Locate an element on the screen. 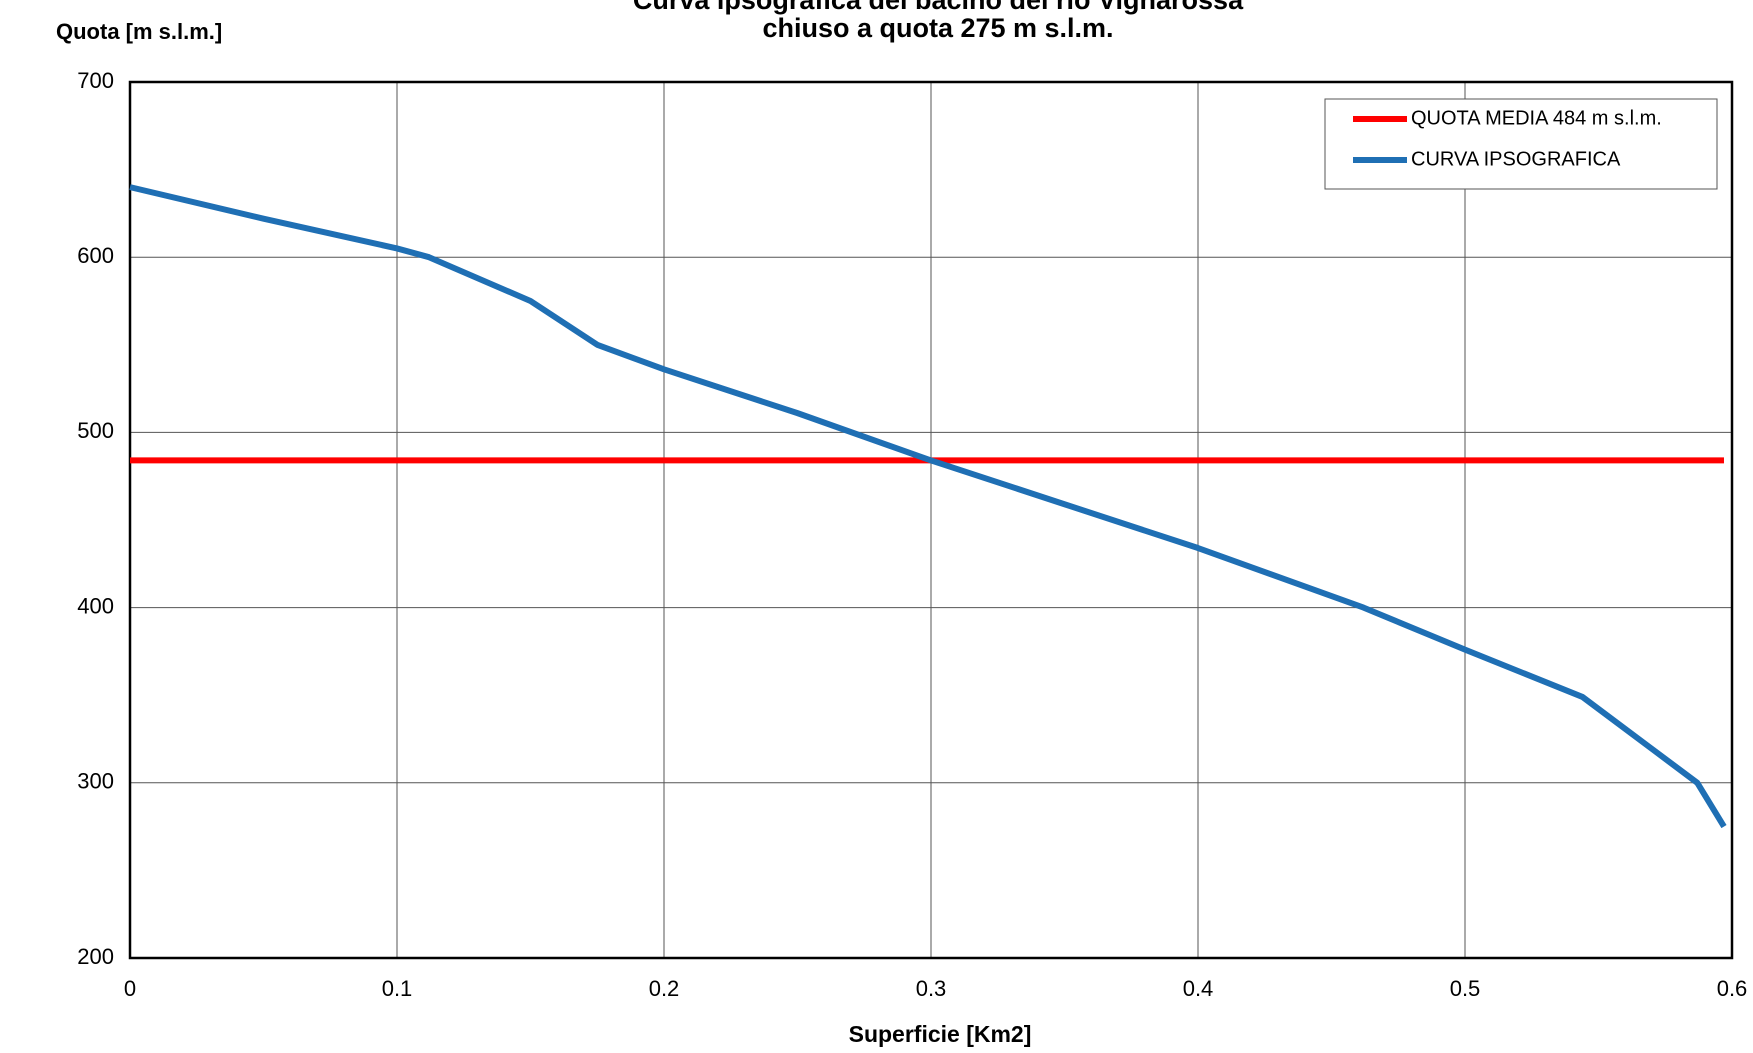  y-axis-label: Quota [m s.l.m.] is located at coordinates (139, 31).